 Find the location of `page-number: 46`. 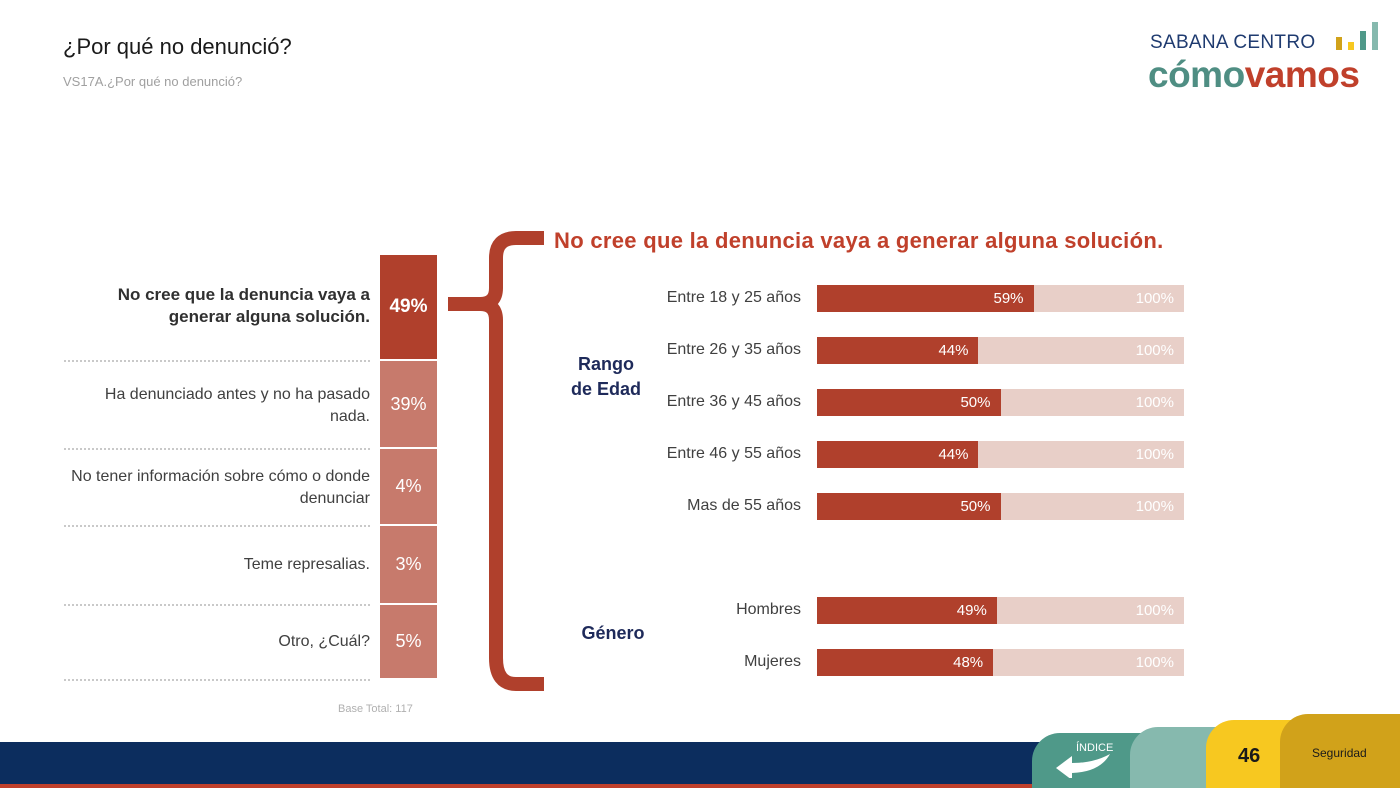

page-number: 46 is located at coordinates (1249, 756).